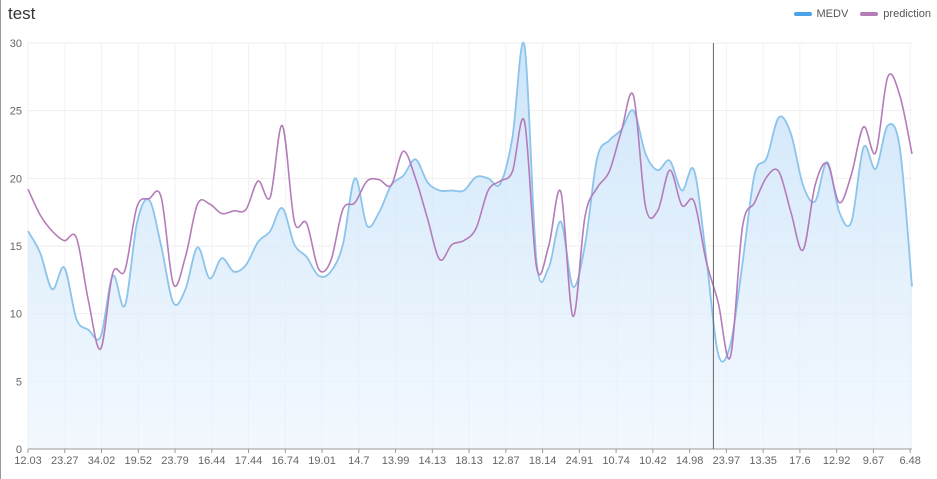  I want to click on x-tick-label: 9.67, so click(873, 461).